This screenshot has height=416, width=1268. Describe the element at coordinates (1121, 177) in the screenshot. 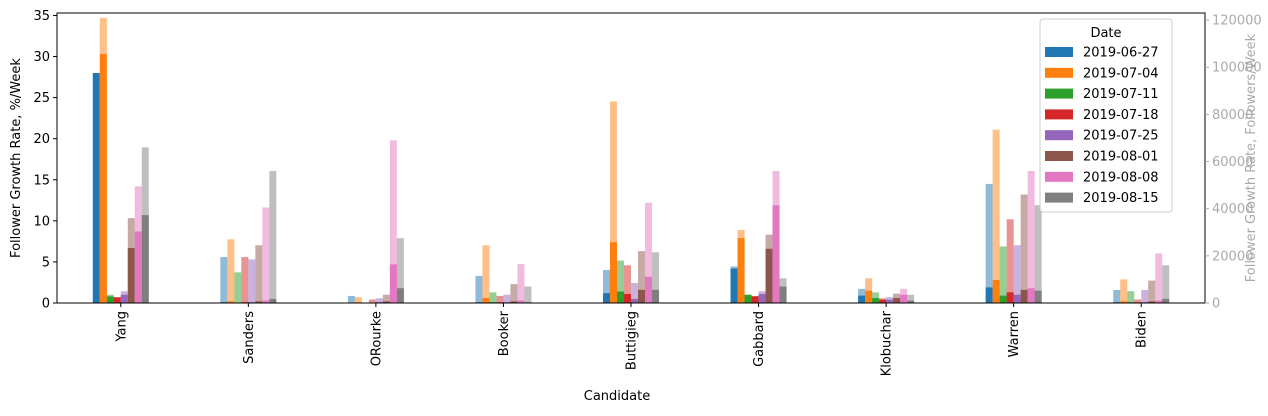

I see `legend-label: 2019-08-08` at that location.